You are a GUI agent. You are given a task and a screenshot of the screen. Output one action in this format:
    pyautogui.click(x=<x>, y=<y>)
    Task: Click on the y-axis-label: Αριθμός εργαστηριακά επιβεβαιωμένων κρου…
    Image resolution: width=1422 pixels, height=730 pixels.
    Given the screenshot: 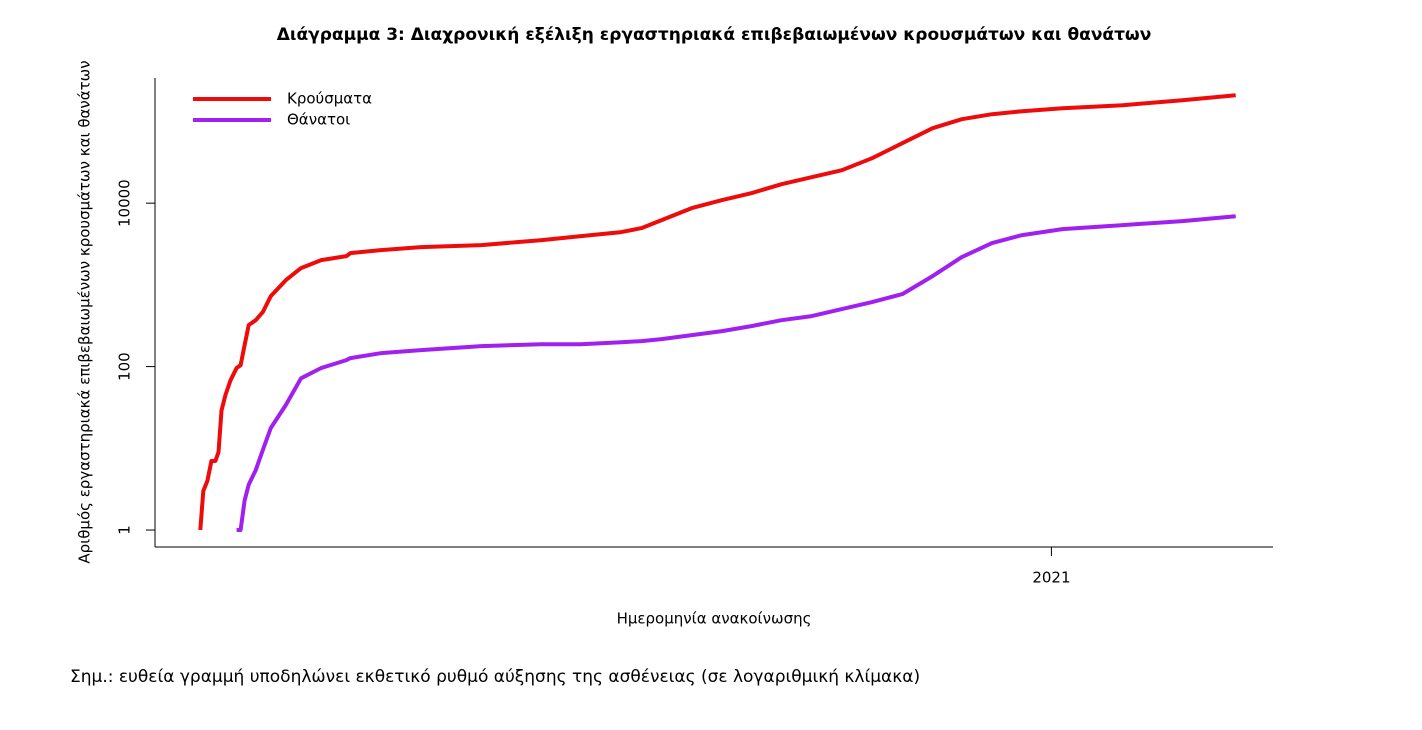 What is the action you would take?
    pyautogui.click(x=85, y=311)
    